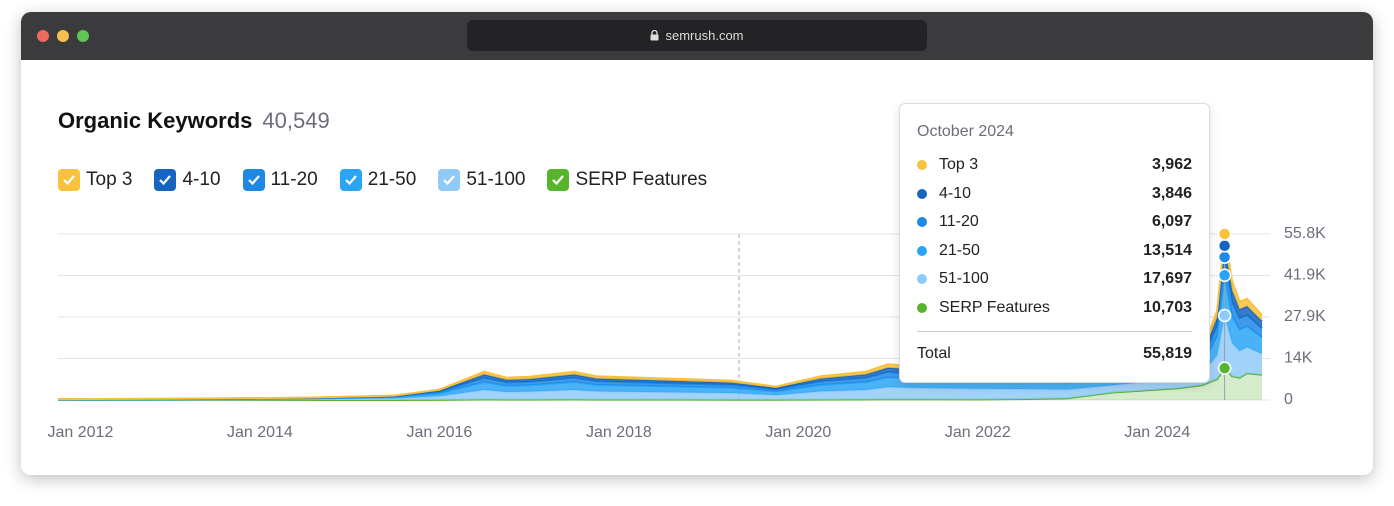  Describe the element at coordinates (959, 164) in the screenshot. I see `tooltip-label: Top 3` at that location.